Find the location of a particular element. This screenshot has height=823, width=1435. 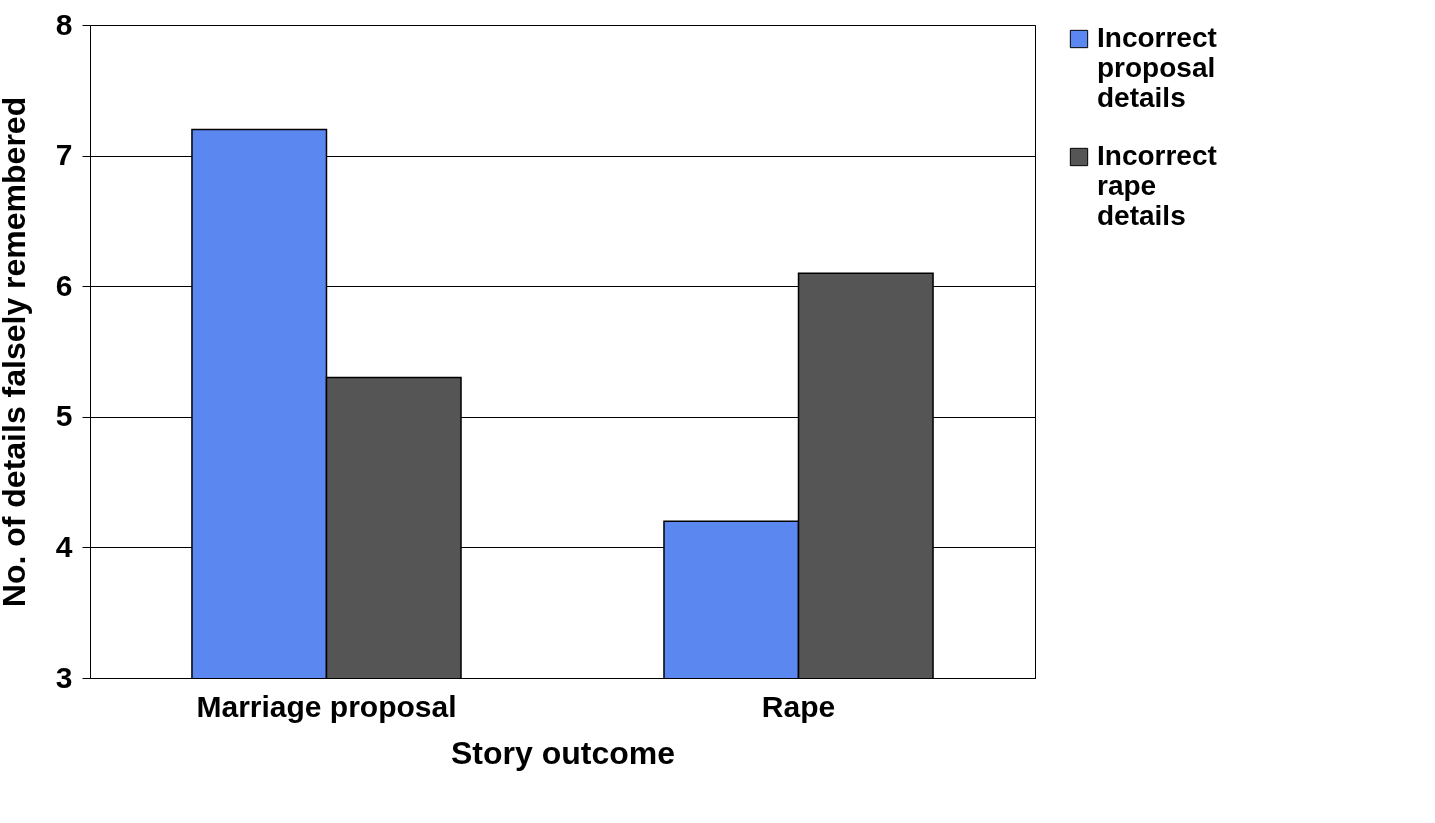

y-tick-label: 6 is located at coordinates (64, 285).